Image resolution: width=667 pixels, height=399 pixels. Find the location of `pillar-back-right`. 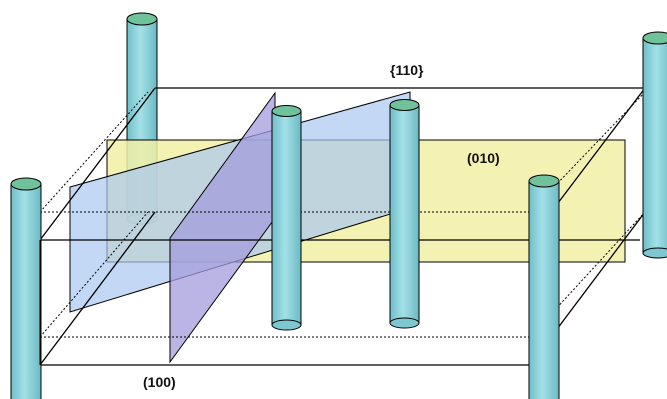

pillar-back-right is located at coordinates (654, 145).